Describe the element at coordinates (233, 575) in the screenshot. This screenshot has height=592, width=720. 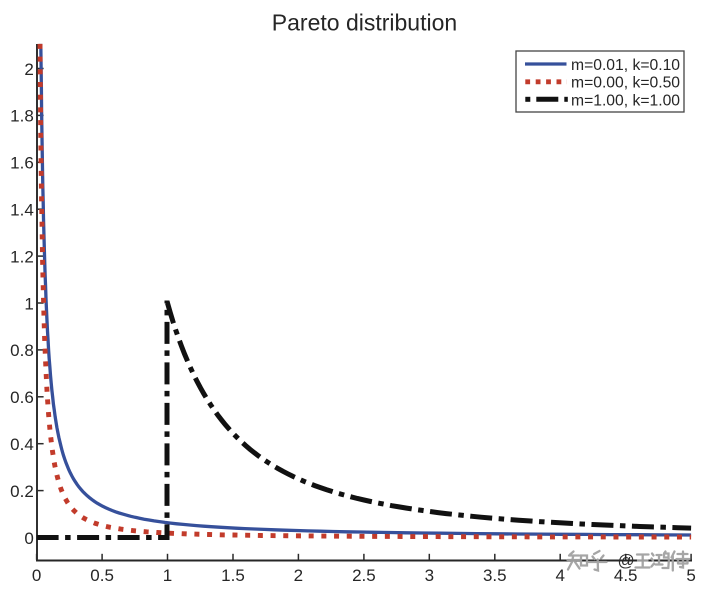
I see `svg-text: 1.5` at that location.